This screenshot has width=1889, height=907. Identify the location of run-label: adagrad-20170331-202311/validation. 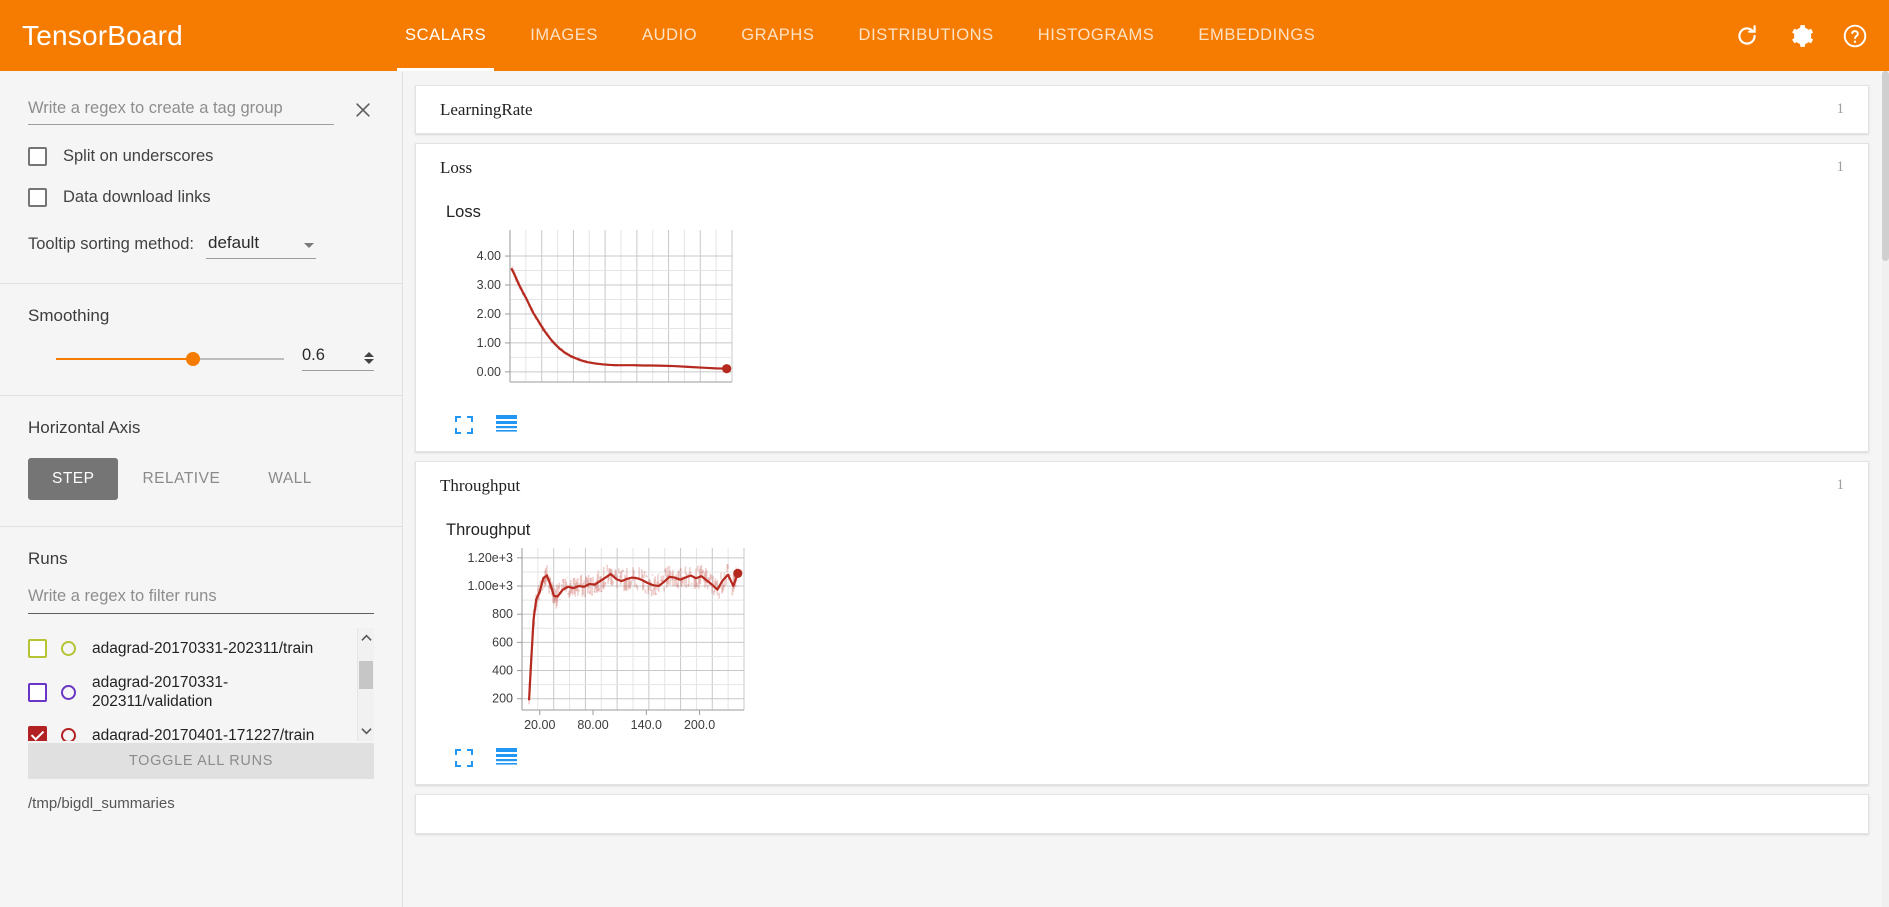
(160, 691).